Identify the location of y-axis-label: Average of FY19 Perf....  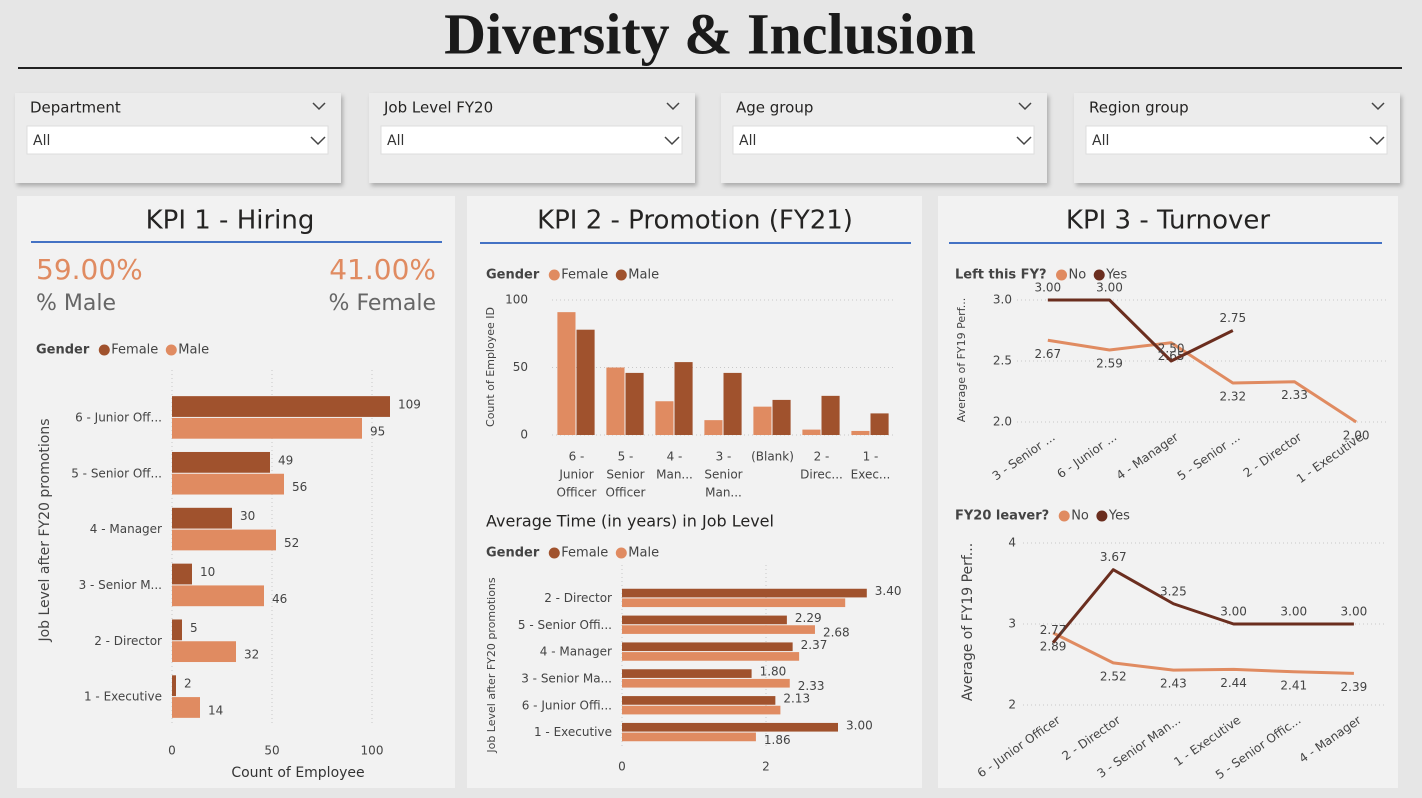
(968, 622).